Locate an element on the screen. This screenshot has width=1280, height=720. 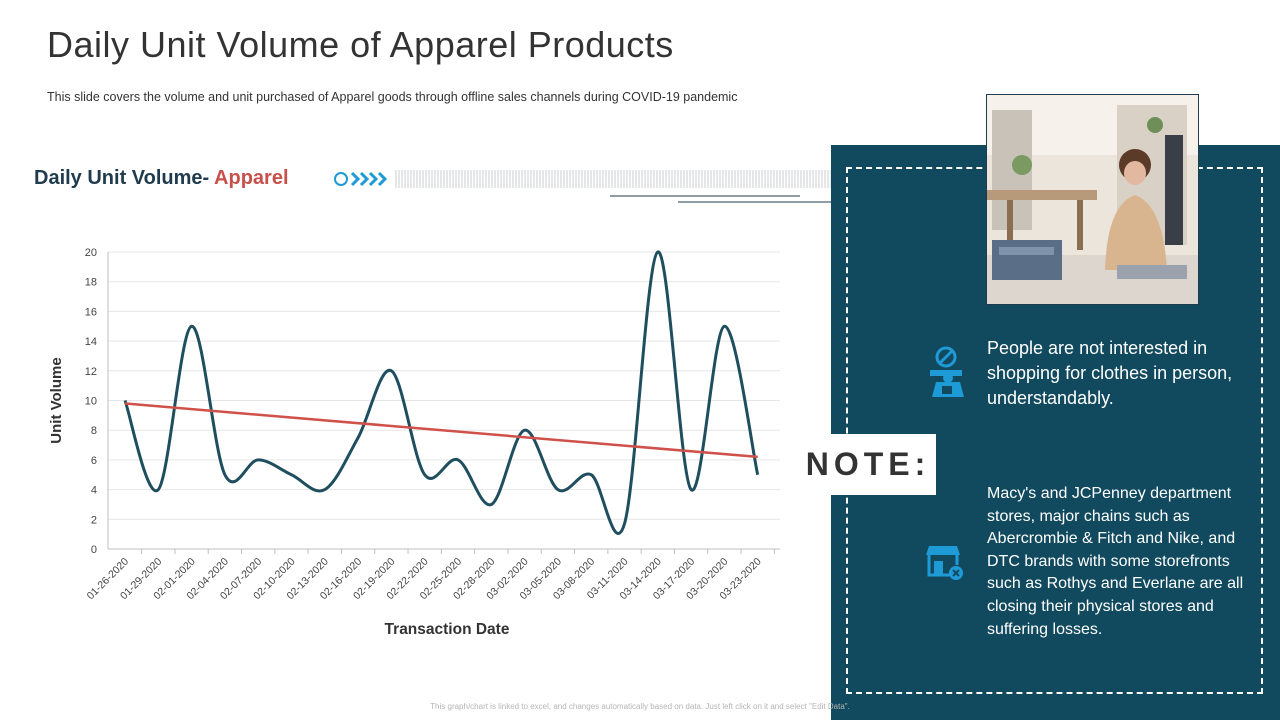
y-axis-label: Unit Volume is located at coordinates (56, 400).